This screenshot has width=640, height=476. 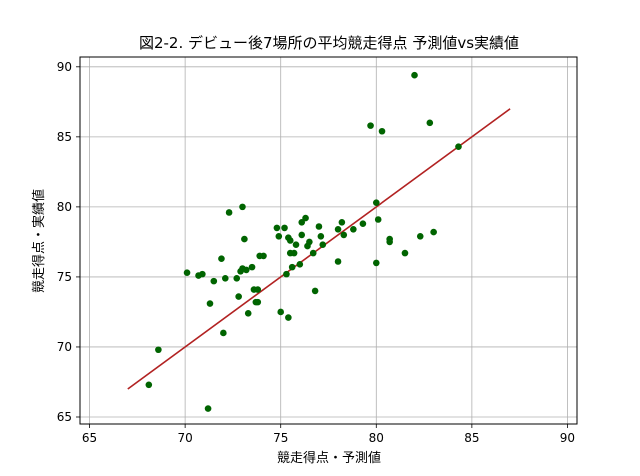 What do you see at coordinates (329, 43) in the screenshot?
I see `chart-title: 図2-2. デビュー後7場所の平均競走得点 予測値vs実績値` at bounding box center [329, 43].